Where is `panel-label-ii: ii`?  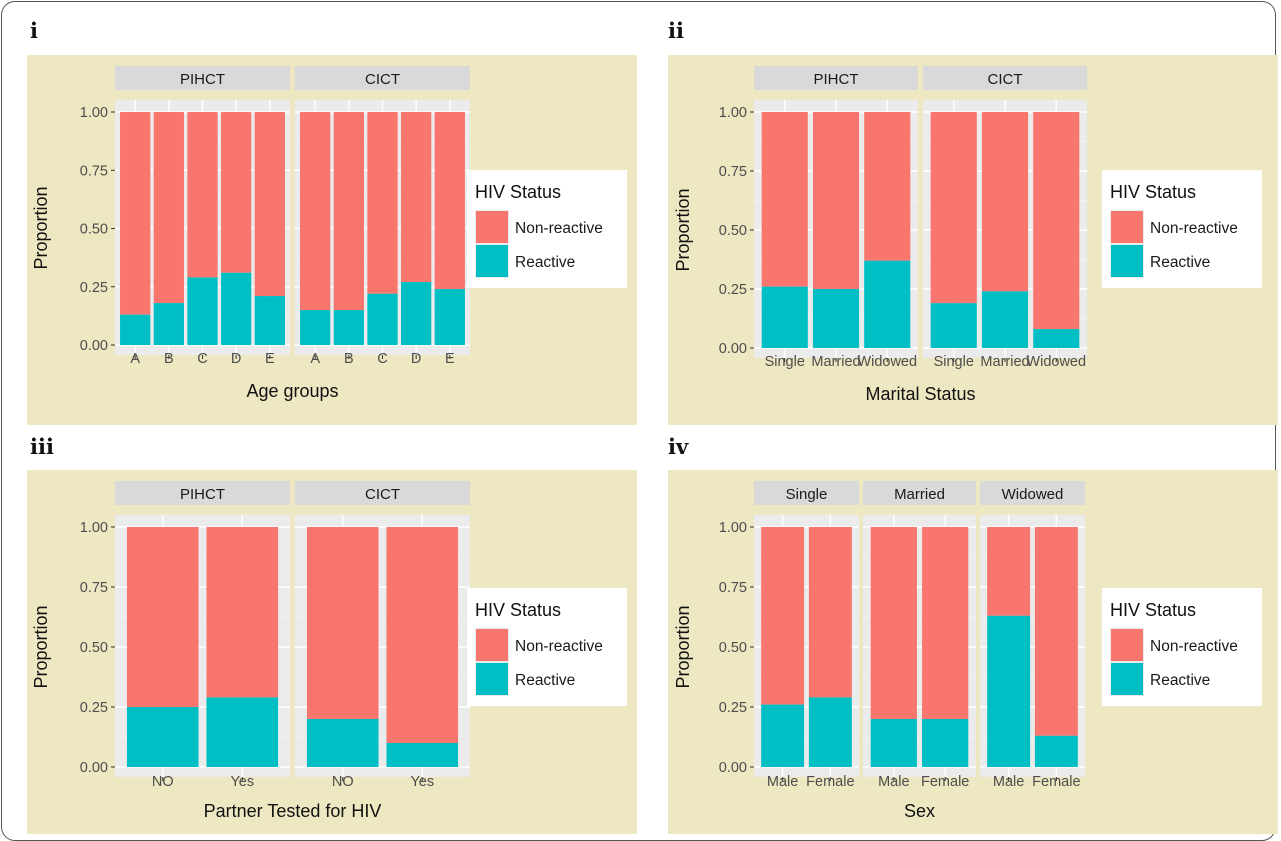
panel-label-ii: ii is located at coordinates (676, 30).